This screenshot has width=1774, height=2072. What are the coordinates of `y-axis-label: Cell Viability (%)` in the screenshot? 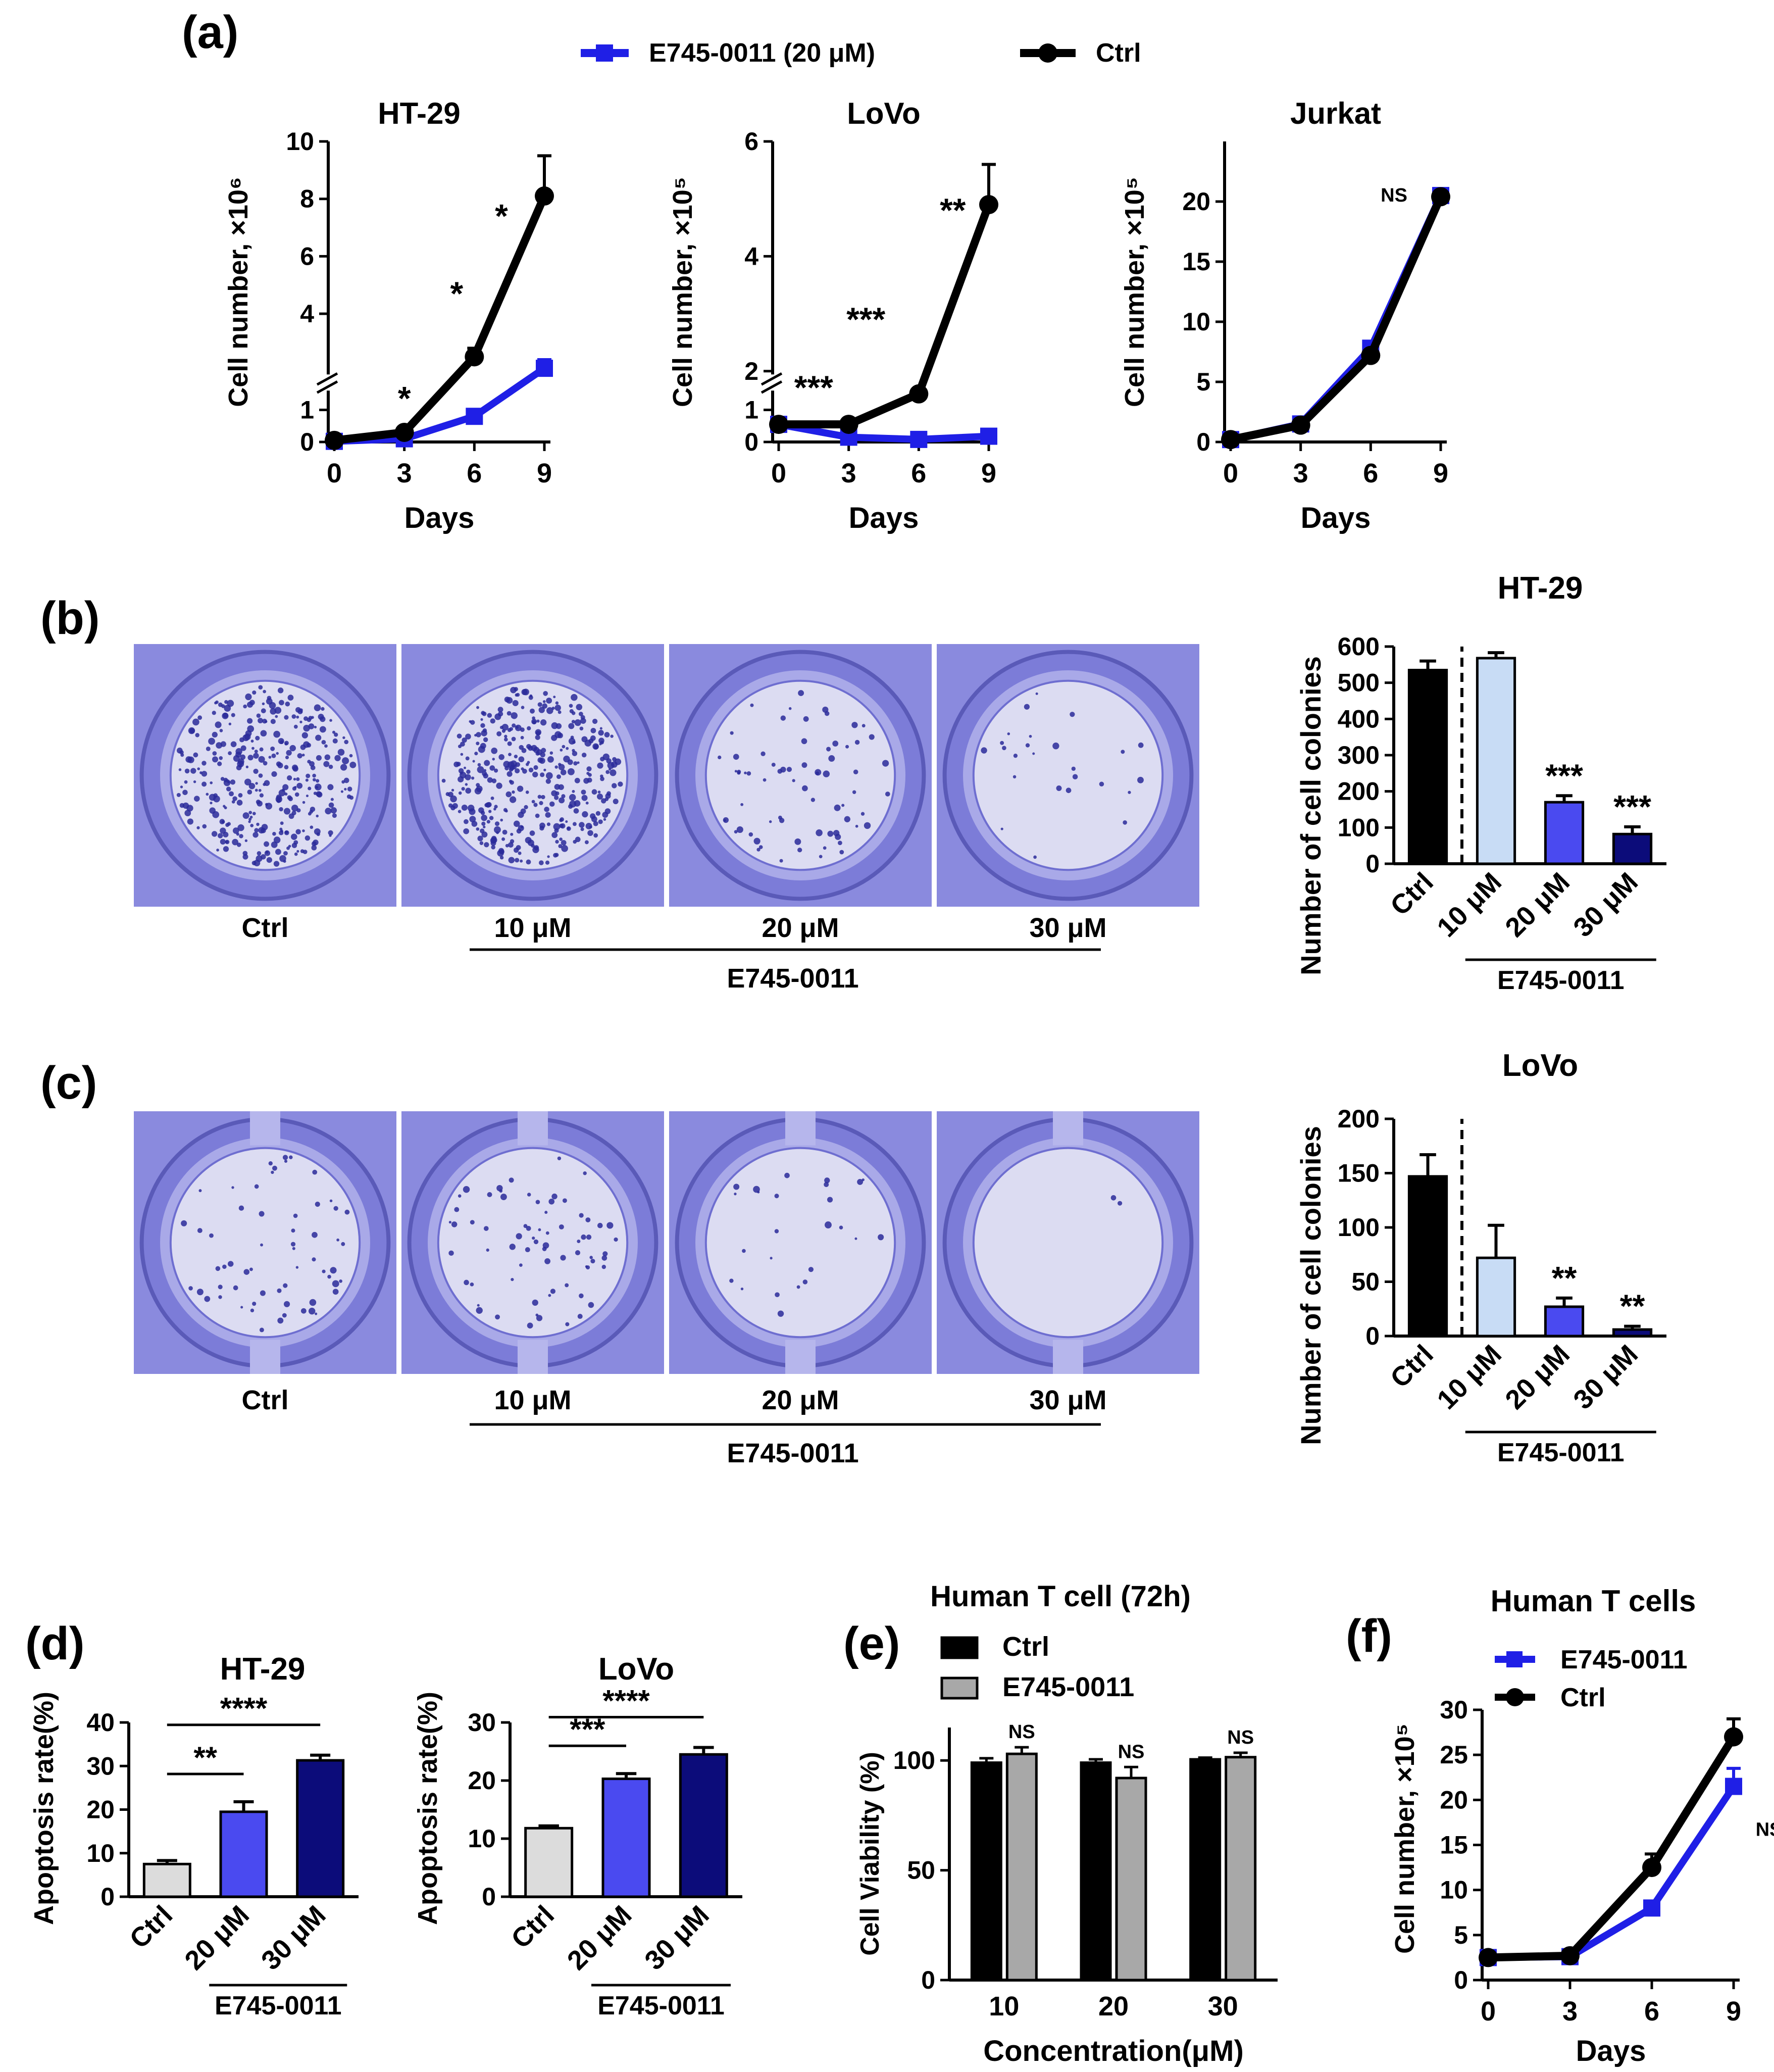 It's located at (870, 1854).